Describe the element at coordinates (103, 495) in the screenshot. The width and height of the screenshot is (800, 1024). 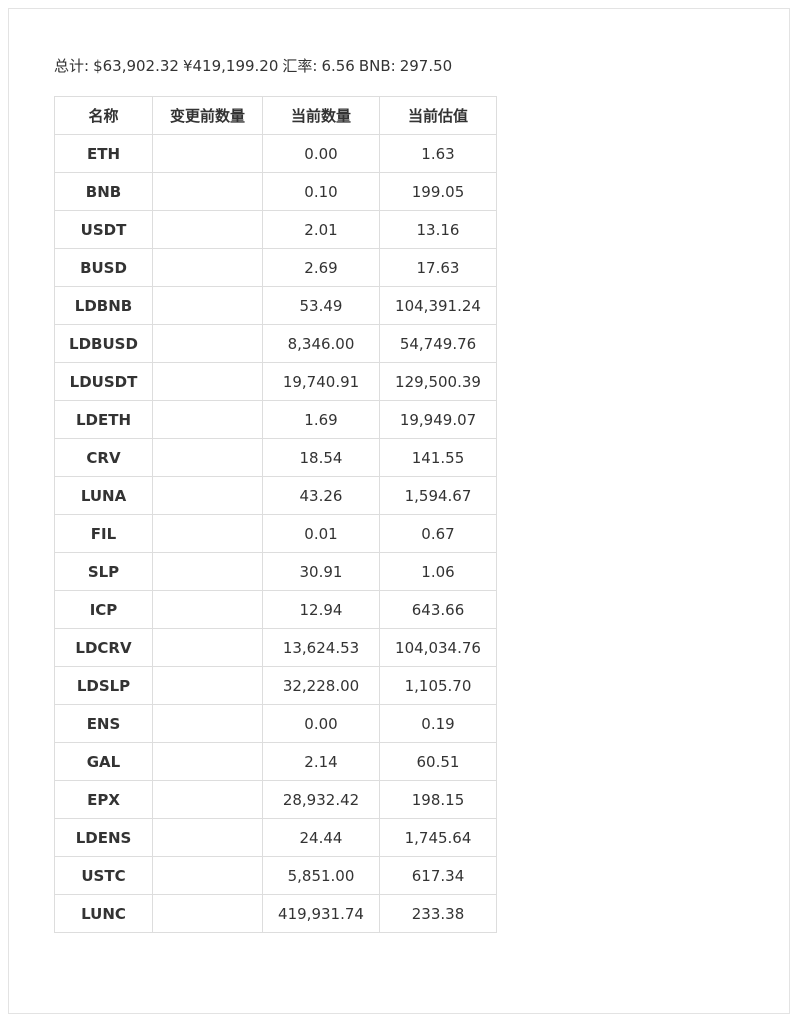
I see `asset-name-cell: LUNA` at that location.